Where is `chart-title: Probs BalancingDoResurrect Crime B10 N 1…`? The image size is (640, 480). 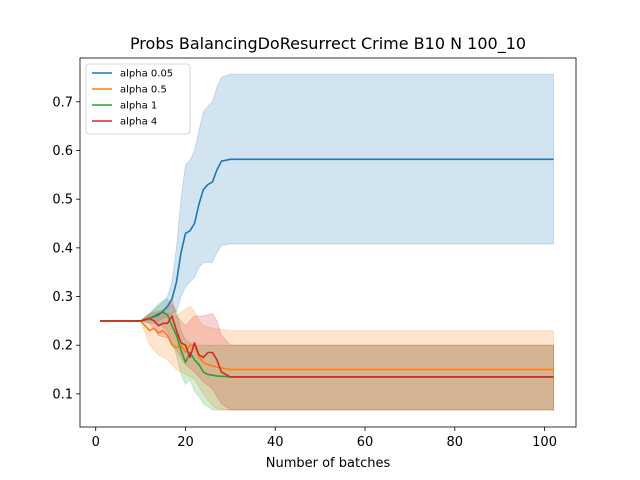 chart-title: Probs BalancingDoResurrect Crime B10 N 1… is located at coordinates (328, 44).